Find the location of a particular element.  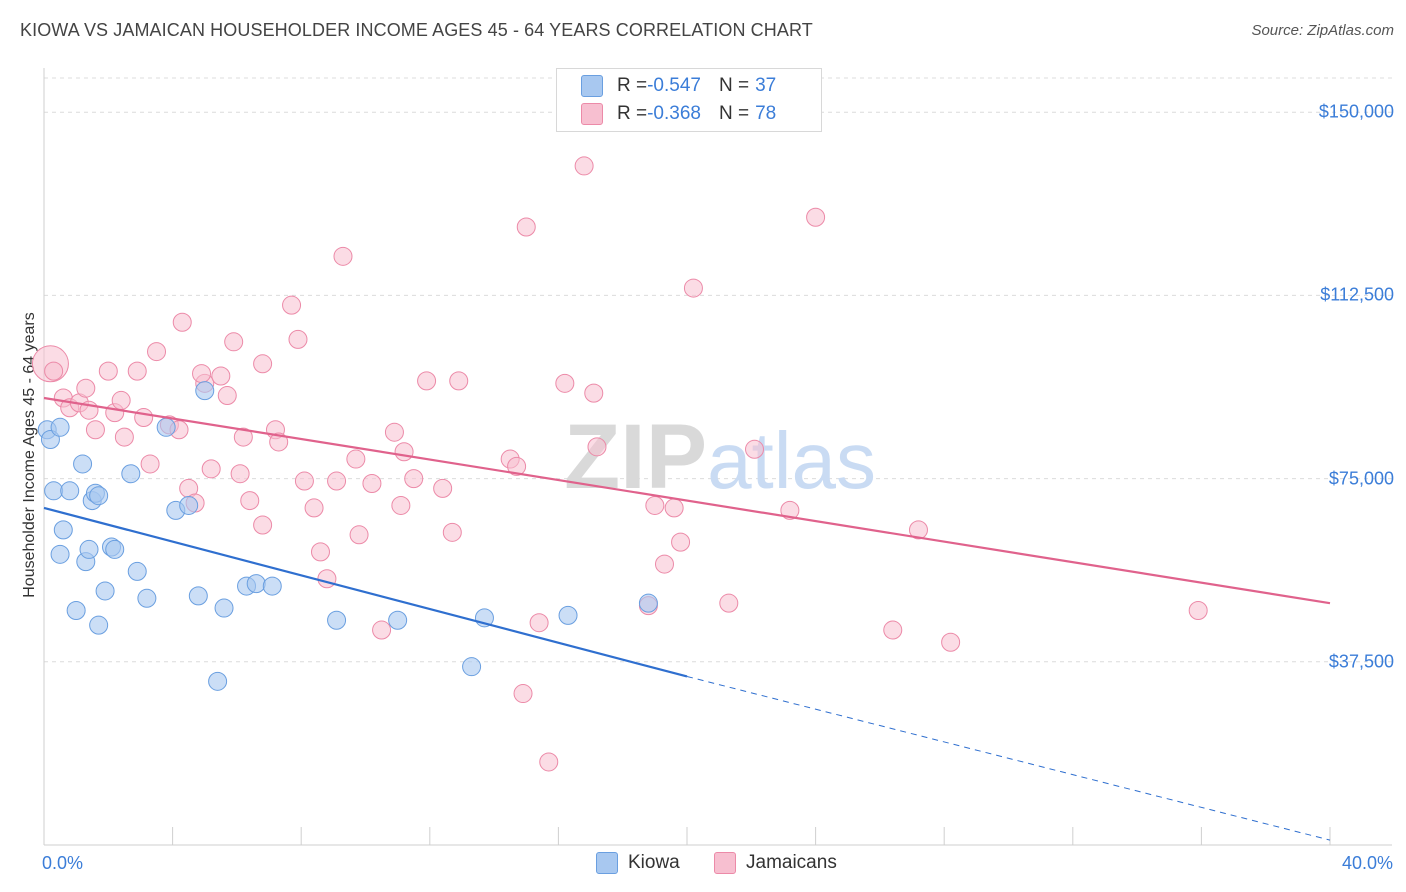

bottom-legend-kiowa: Kiowa is located at coordinates (638, 863).